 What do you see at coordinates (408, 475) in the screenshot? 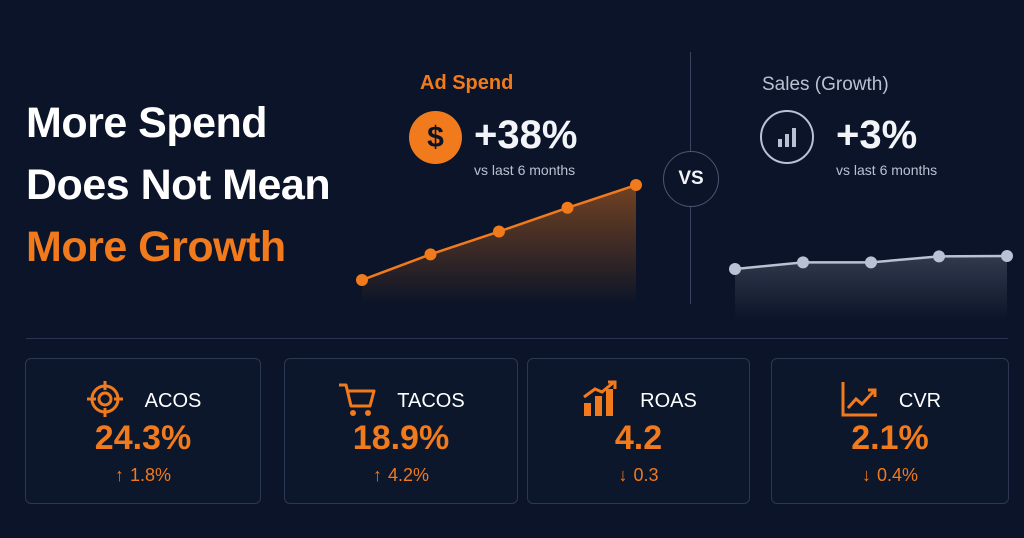
I see `metric-delta-value: 4.2%` at bounding box center [408, 475].